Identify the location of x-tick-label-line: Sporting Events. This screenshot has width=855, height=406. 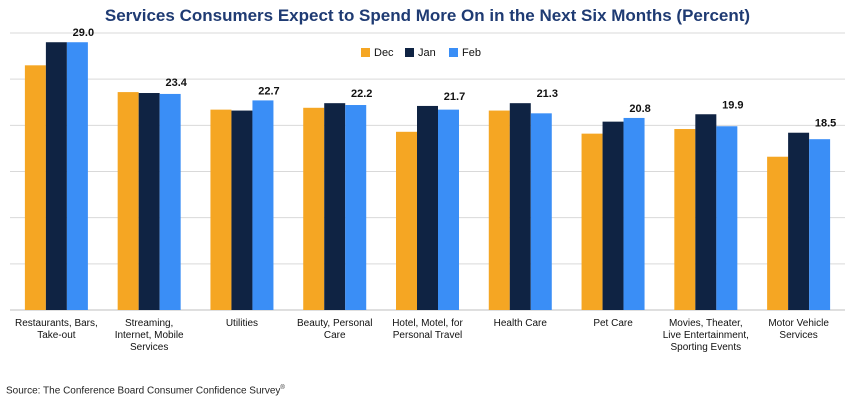
(706, 347).